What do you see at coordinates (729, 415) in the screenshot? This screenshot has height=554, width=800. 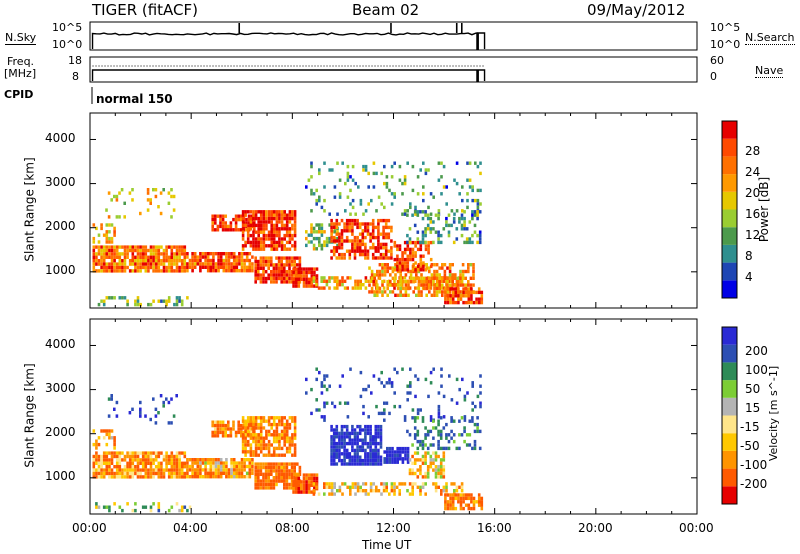 I see `velocity-colorbar` at bounding box center [729, 415].